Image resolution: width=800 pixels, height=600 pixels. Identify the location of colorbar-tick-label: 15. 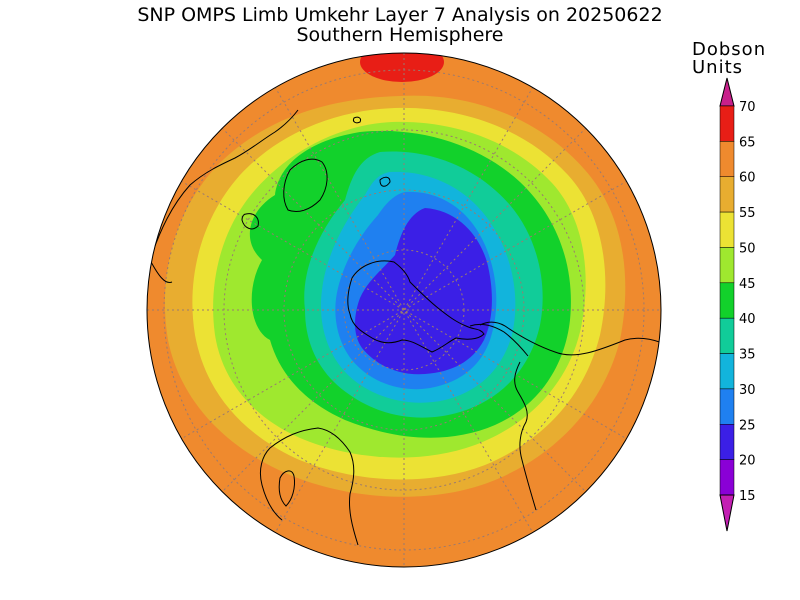
(747, 496).